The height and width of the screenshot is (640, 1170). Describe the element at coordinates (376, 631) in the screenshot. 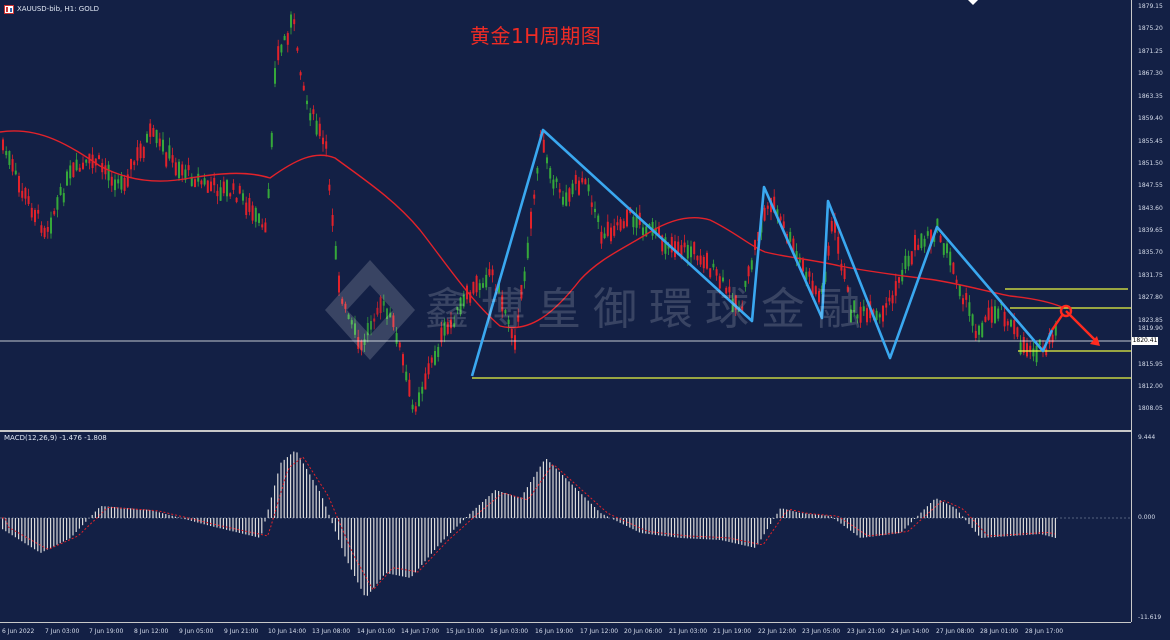

I see `time-tick: 14 Jun 01:00` at that location.